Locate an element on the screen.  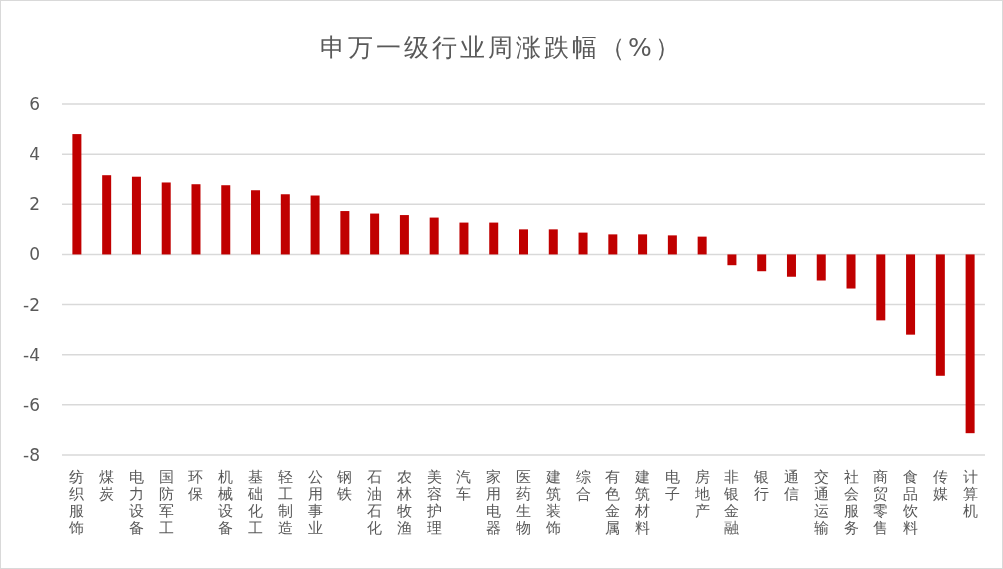
x-tick-label: 美容护理 is located at coordinates (433, 502).